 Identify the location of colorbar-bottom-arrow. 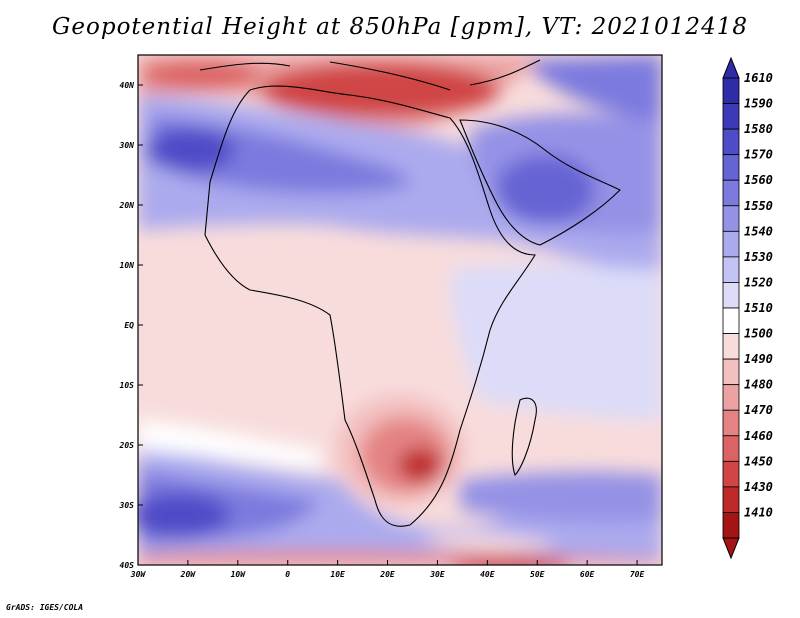
(731, 548).